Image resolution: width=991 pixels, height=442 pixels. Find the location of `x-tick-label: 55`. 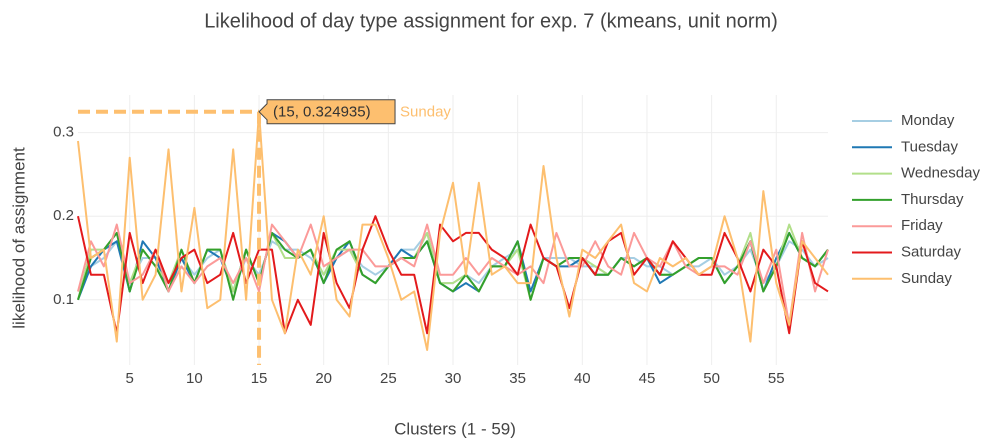

x-tick-label: 55 is located at coordinates (776, 378).